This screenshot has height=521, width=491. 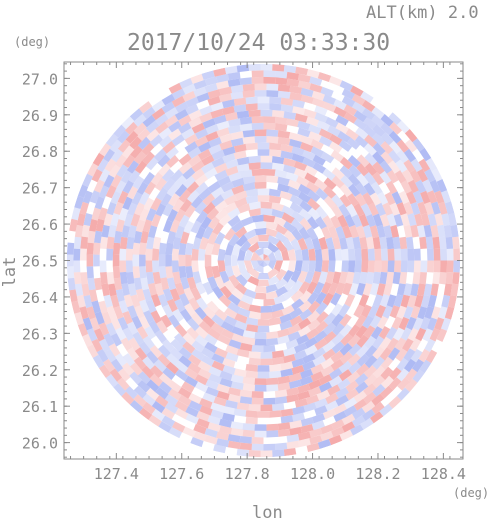 What do you see at coordinates (40, 407) in the screenshot?
I see `y-tick-label: 26.1` at bounding box center [40, 407].